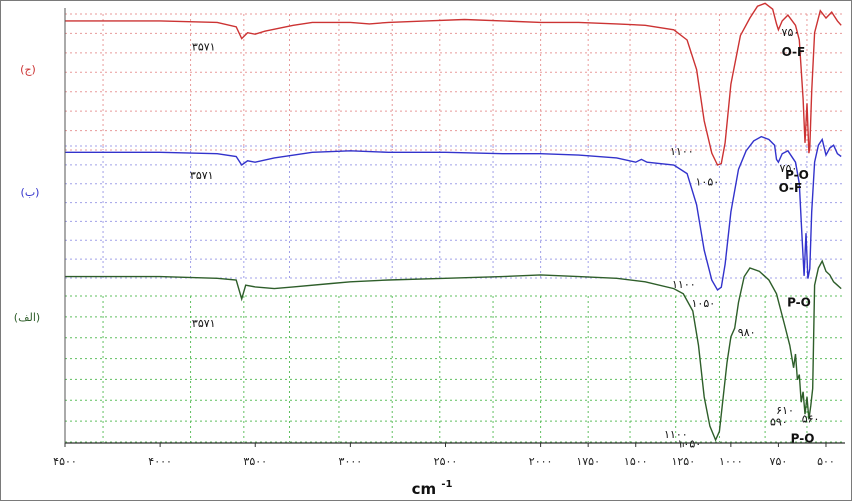 The width and height of the screenshot is (852, 501). What do you see at coordinates (785, 410) in the screenshot?
I see `annotation-16: ۶۱۰` at bounding box center [785, 410].